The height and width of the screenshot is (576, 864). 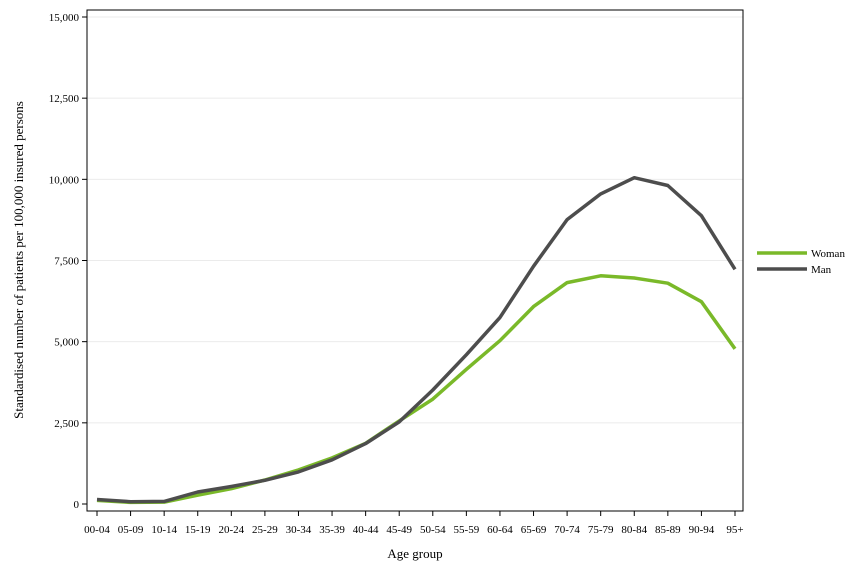 I want to click on x-tick-label: 00-04, so click(x=97, y=530).